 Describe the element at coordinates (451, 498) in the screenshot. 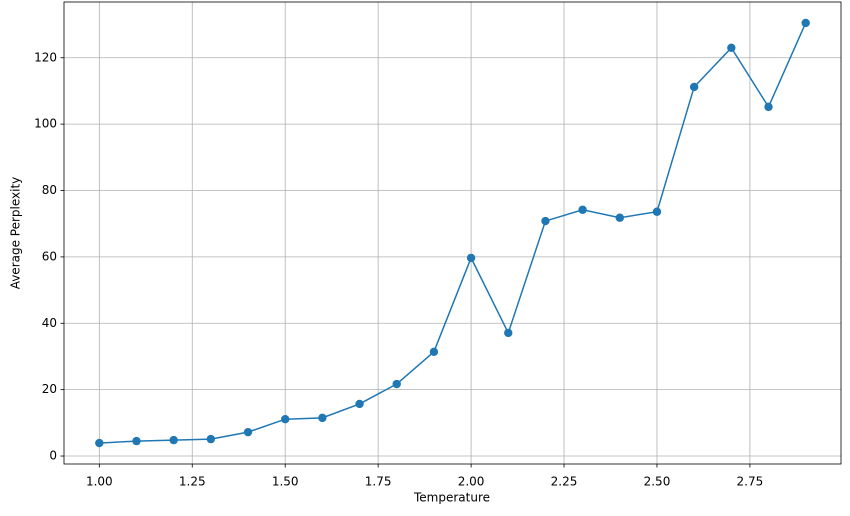

I see `x-axis-label: Temperature` at that location.